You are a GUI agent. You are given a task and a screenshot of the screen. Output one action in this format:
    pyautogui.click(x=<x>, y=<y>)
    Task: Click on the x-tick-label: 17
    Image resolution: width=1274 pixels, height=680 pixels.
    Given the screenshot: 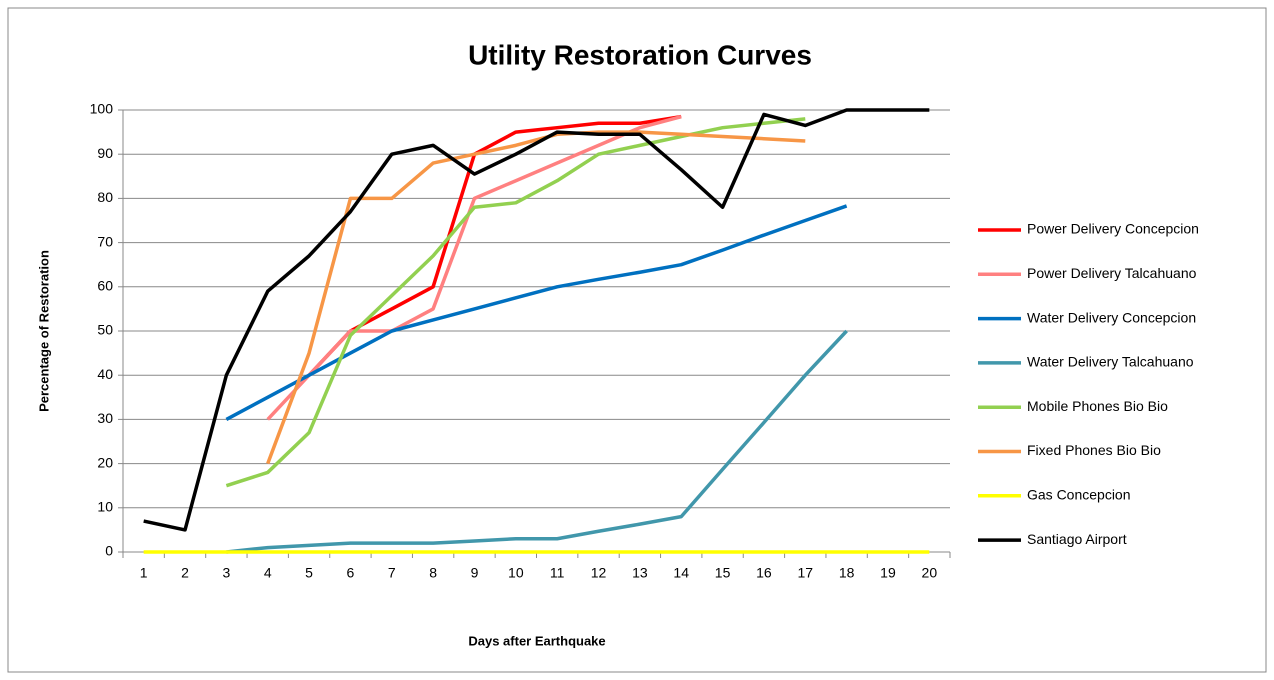 What is the action you would take?
    pyautogui.click(x=805, y=573)
    